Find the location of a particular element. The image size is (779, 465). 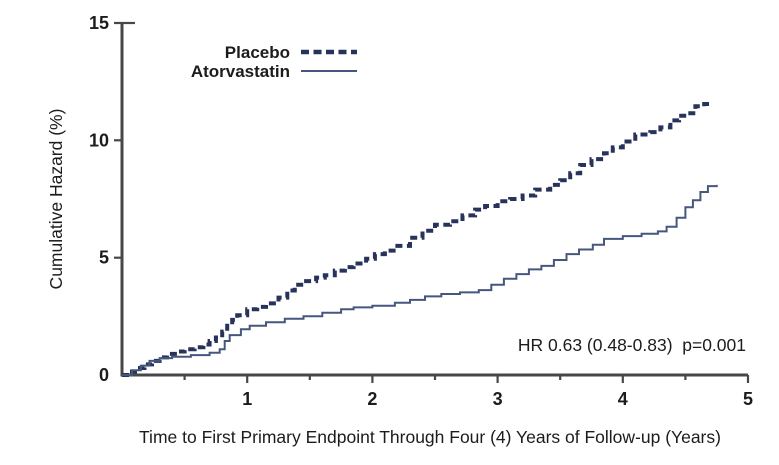

x-tick-label: 3 is located at coordinates (498, 399).